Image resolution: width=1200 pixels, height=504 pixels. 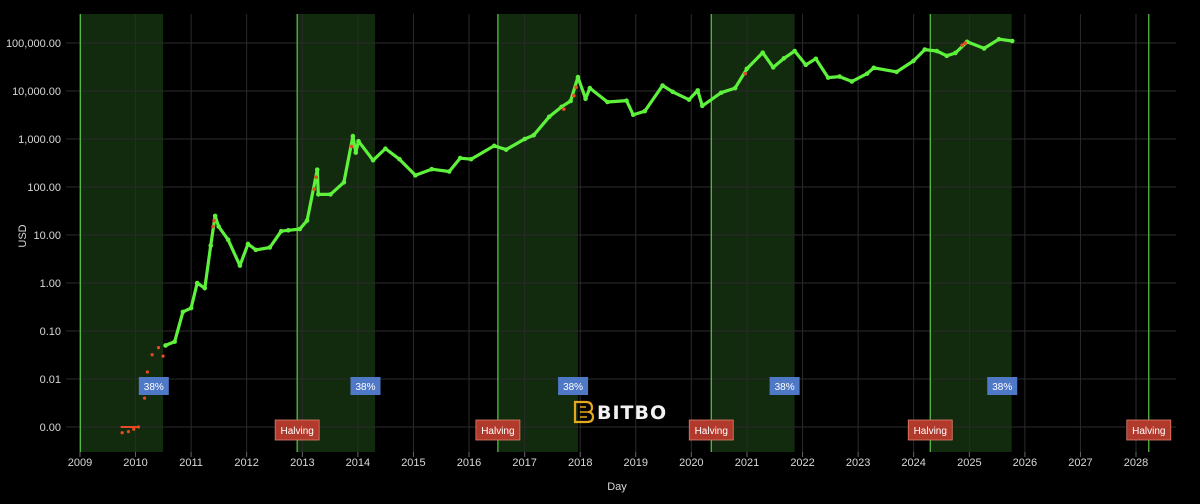 I want to click on x-tick-label: 2020, so click(x=691, y=463).